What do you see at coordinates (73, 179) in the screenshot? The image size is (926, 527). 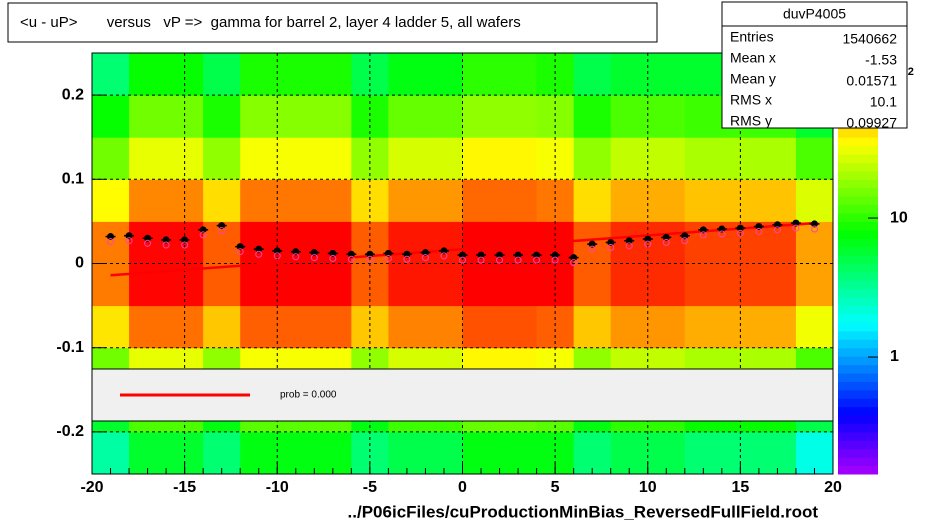 I see `y-tick-label: 0.1` at bounding box center [73, 179].